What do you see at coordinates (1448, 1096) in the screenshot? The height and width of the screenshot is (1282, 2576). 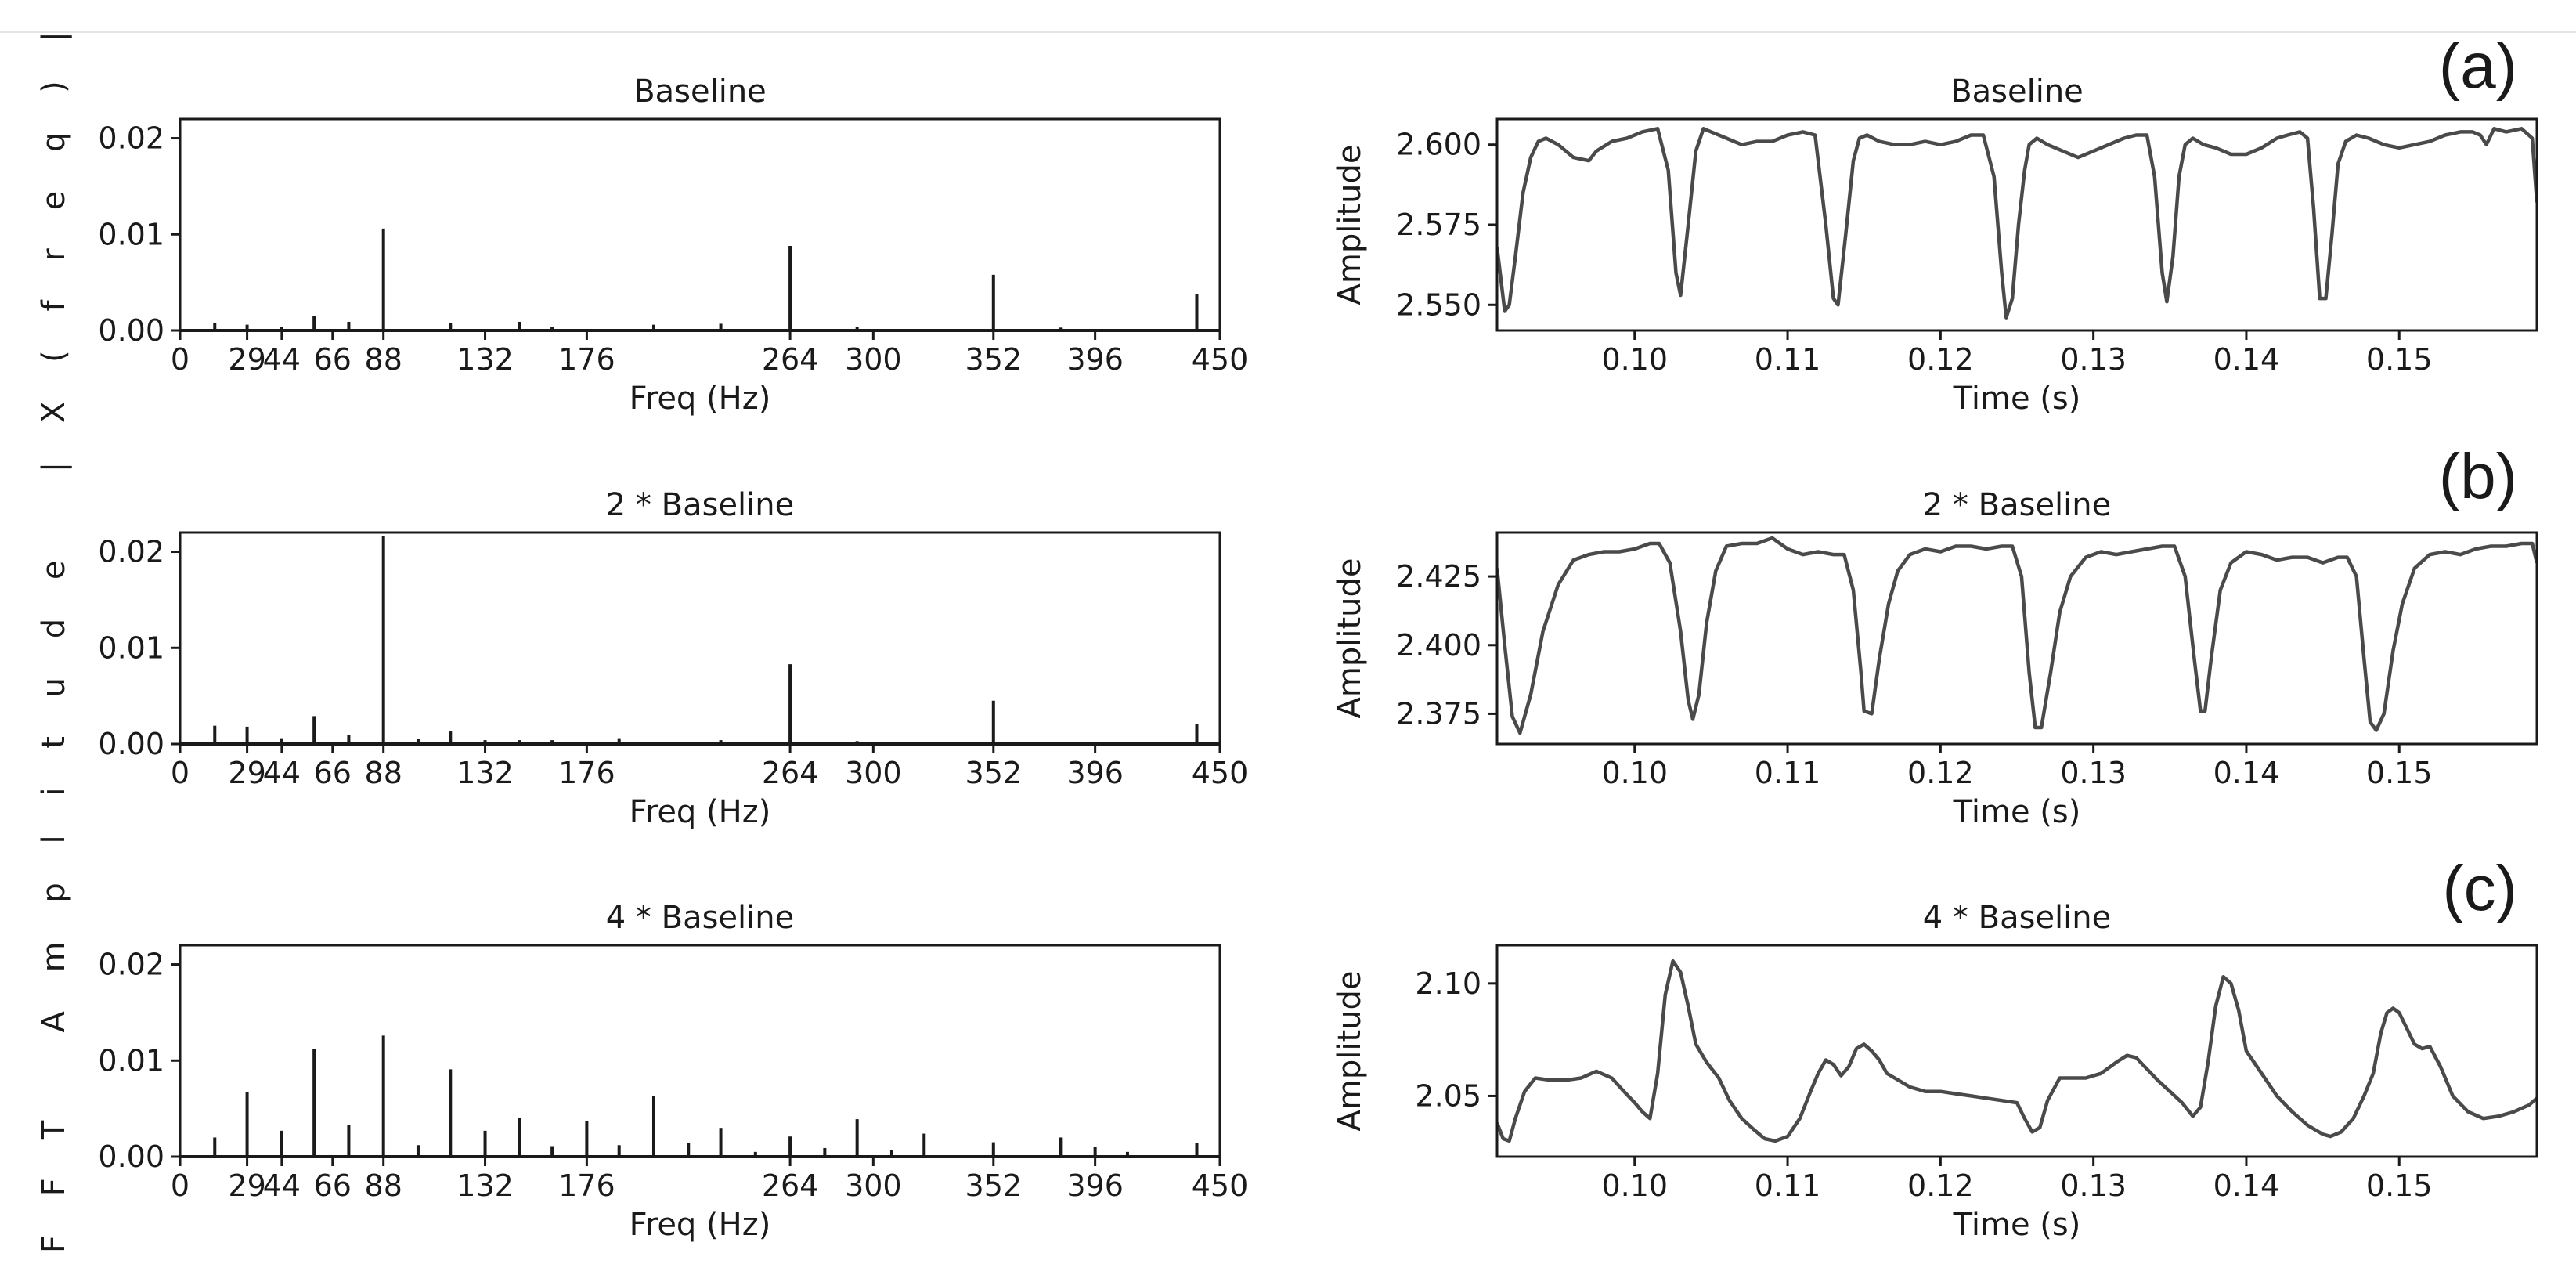 I see `time-c-ytick-label: 2.05` at bounding box center [1448, 1096].